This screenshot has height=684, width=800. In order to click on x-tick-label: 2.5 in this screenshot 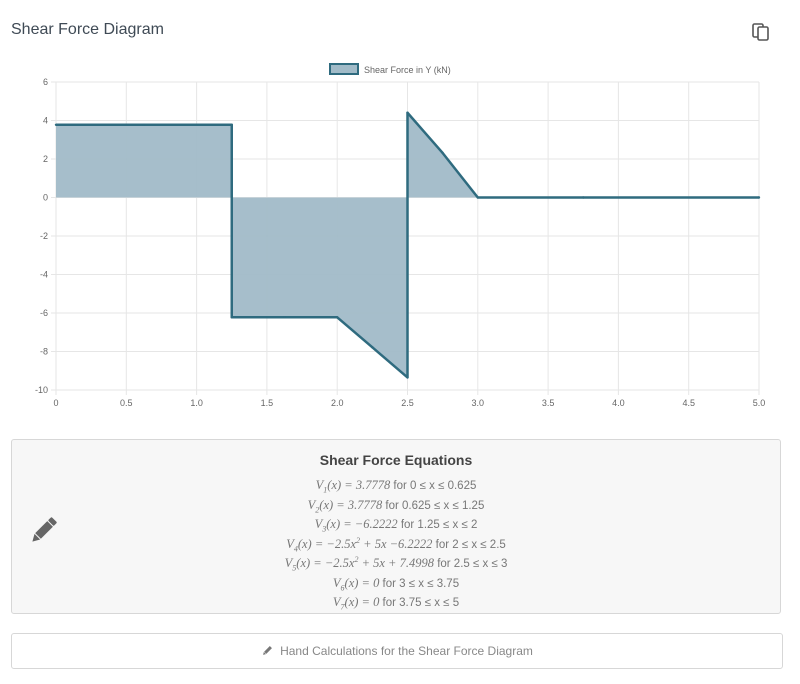, I will do `click(407, 403)`.